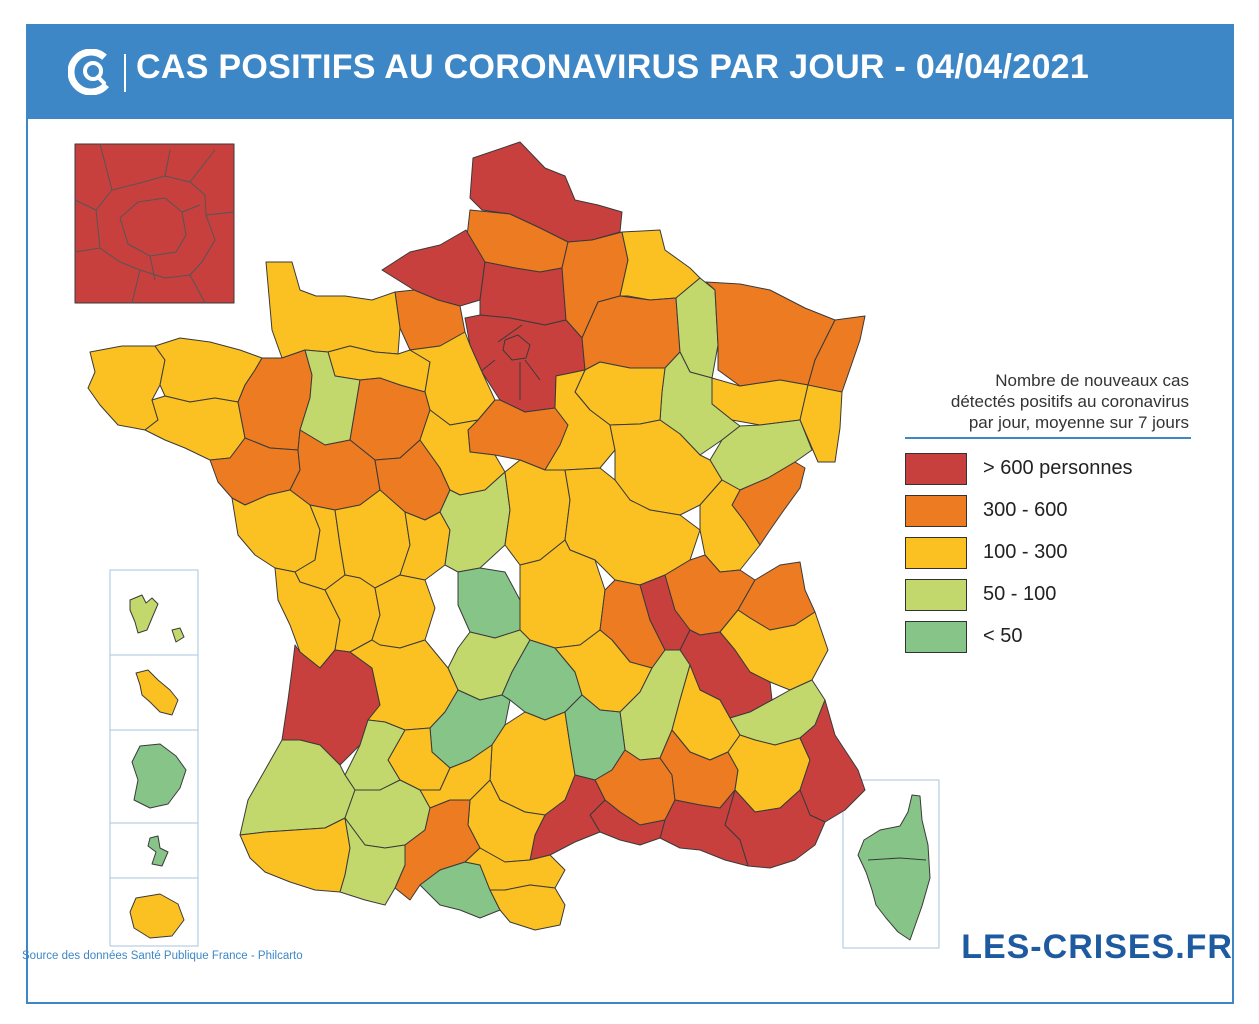 This screenshot has height=1024, width=1259. I want to click on legend-label: > 600 personnes, so click(1058, 468).